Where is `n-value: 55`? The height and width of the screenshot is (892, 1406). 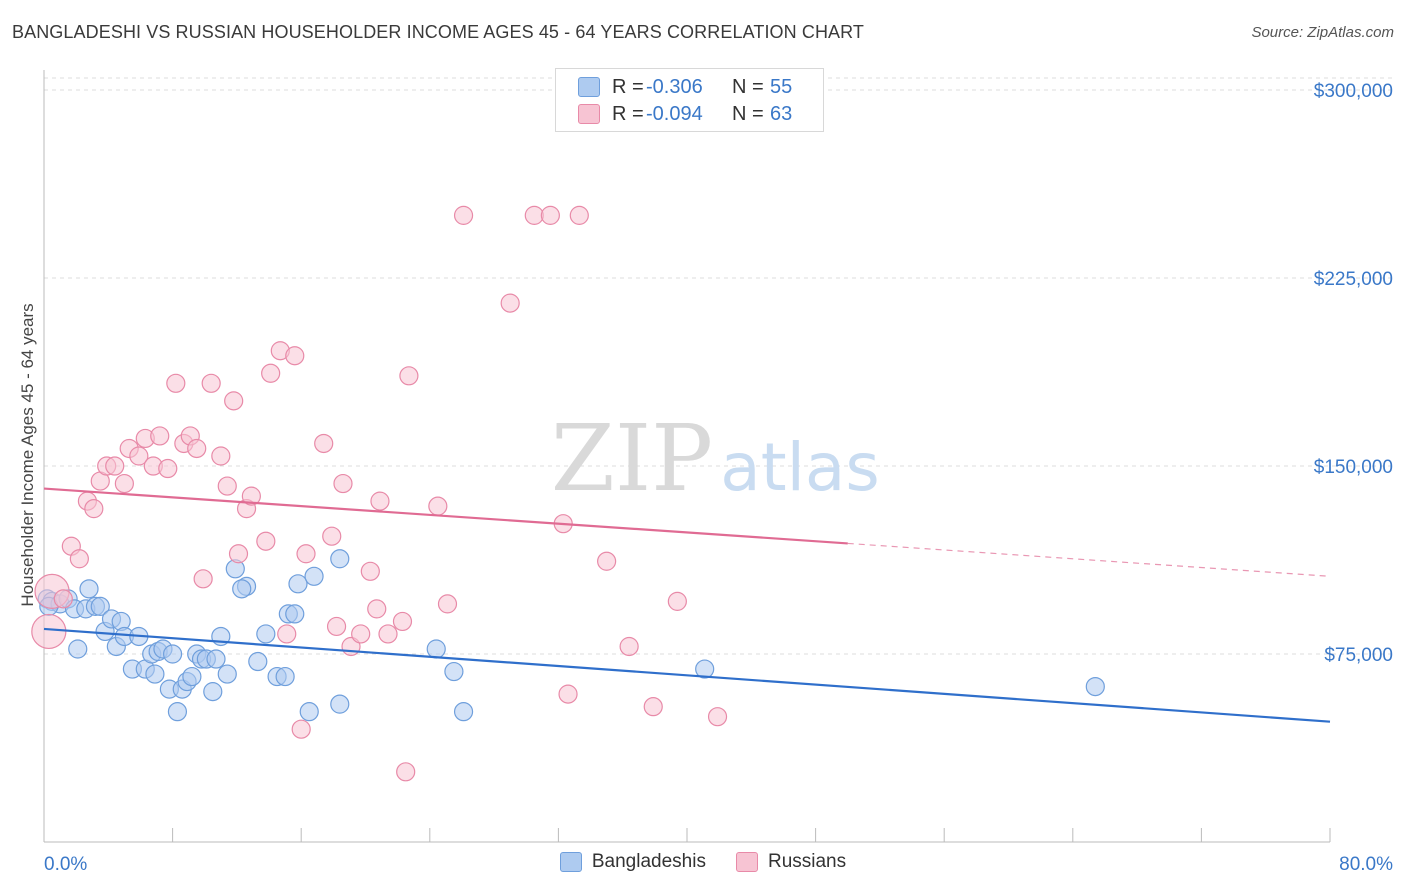 n-value: 55 is located at coordinates (781, 86).